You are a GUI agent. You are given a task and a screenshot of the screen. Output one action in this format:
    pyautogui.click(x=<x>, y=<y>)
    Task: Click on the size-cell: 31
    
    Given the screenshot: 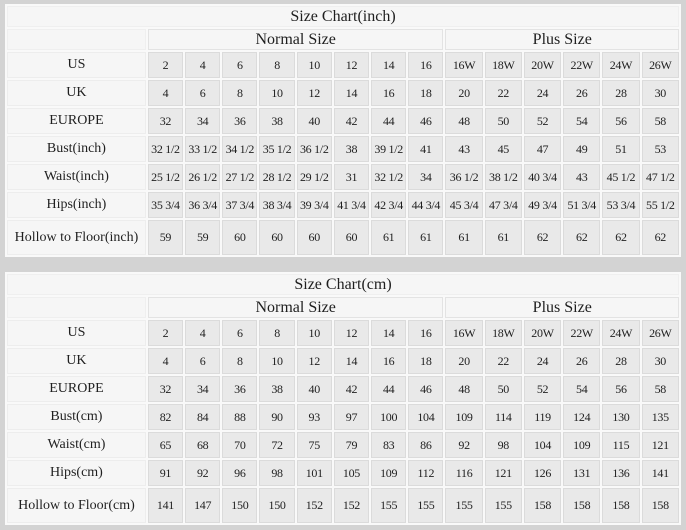 What is the action you would take?
    pyautogui.click(x=351, y=177)
    